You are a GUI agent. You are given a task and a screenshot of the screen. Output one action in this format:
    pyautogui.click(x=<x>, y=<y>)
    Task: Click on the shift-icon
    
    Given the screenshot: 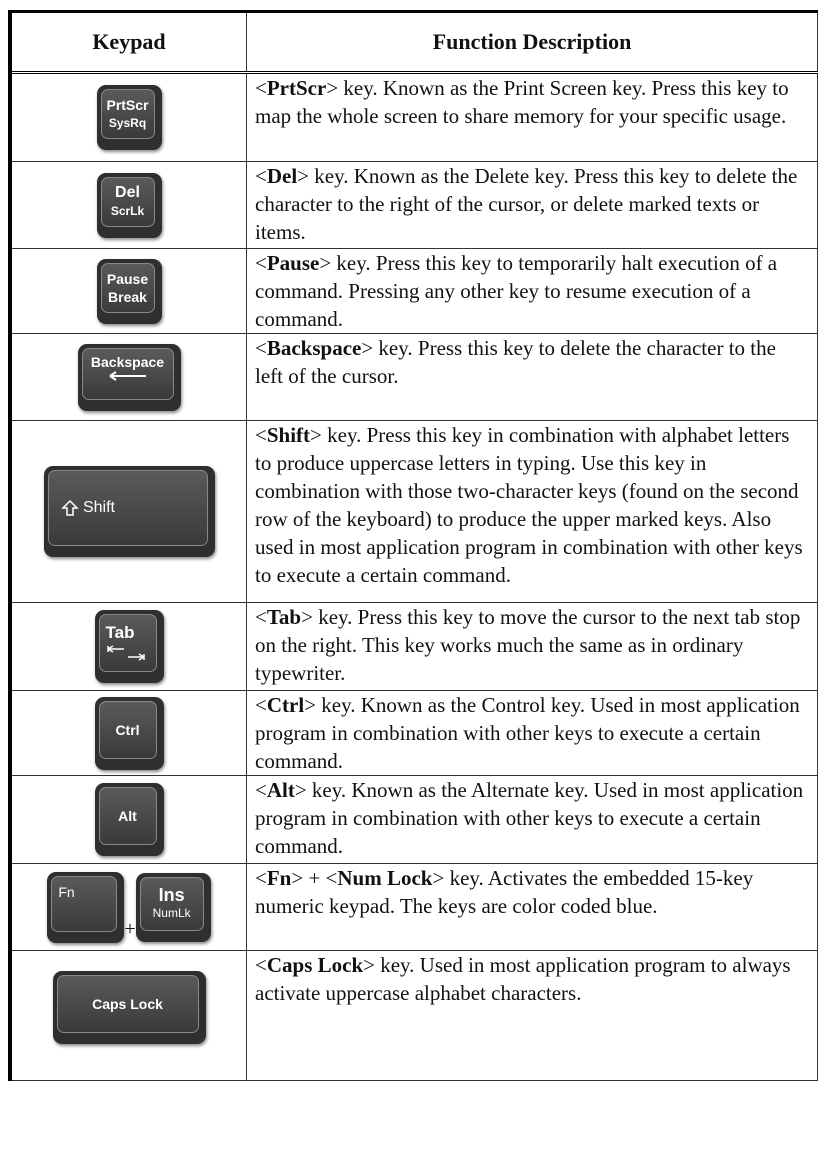 What is the action you would take?
    pyautogui.click(x=69, y=507)
    